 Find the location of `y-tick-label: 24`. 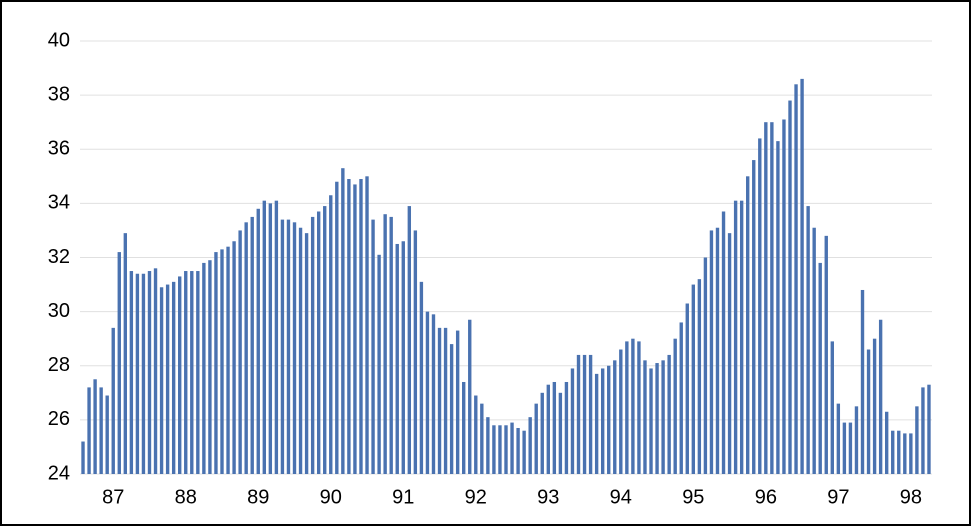

y-tick-label: 24 is located at coordinates (59, 473).